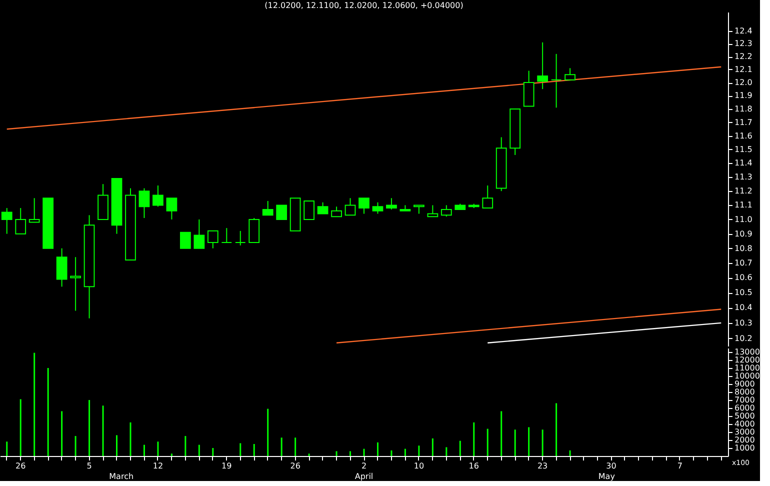 The height and width of the screenshot is (486, 770). What do you see at coordinates (743, 122) in the screenshot?
I see `y-tick-label: 11.7` at bounding box center [743, 122].